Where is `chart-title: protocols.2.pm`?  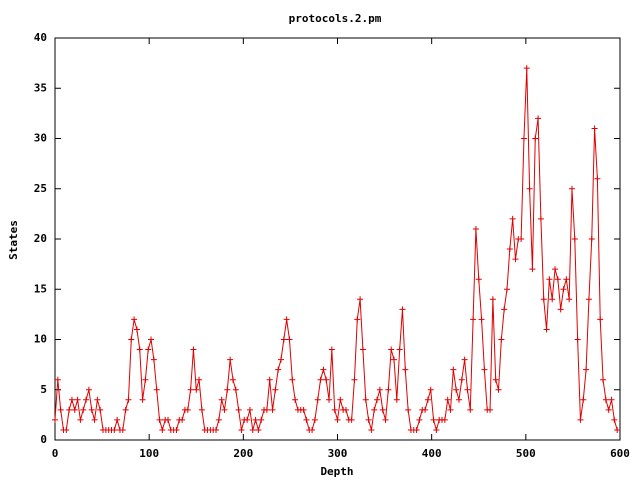
chart-title: protocols.2.pm is located at coordinates (335, 18).